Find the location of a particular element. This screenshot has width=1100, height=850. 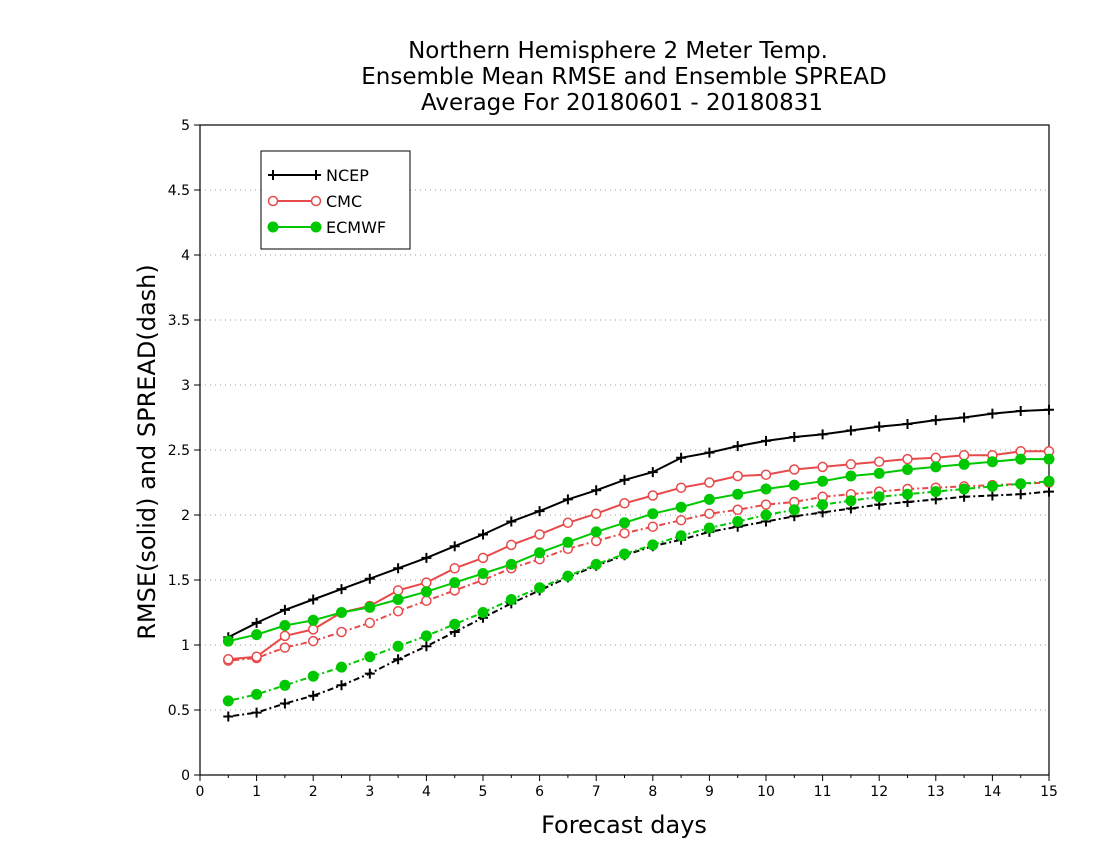

x-tick-label: 9 is located at coordinates (709, 792).